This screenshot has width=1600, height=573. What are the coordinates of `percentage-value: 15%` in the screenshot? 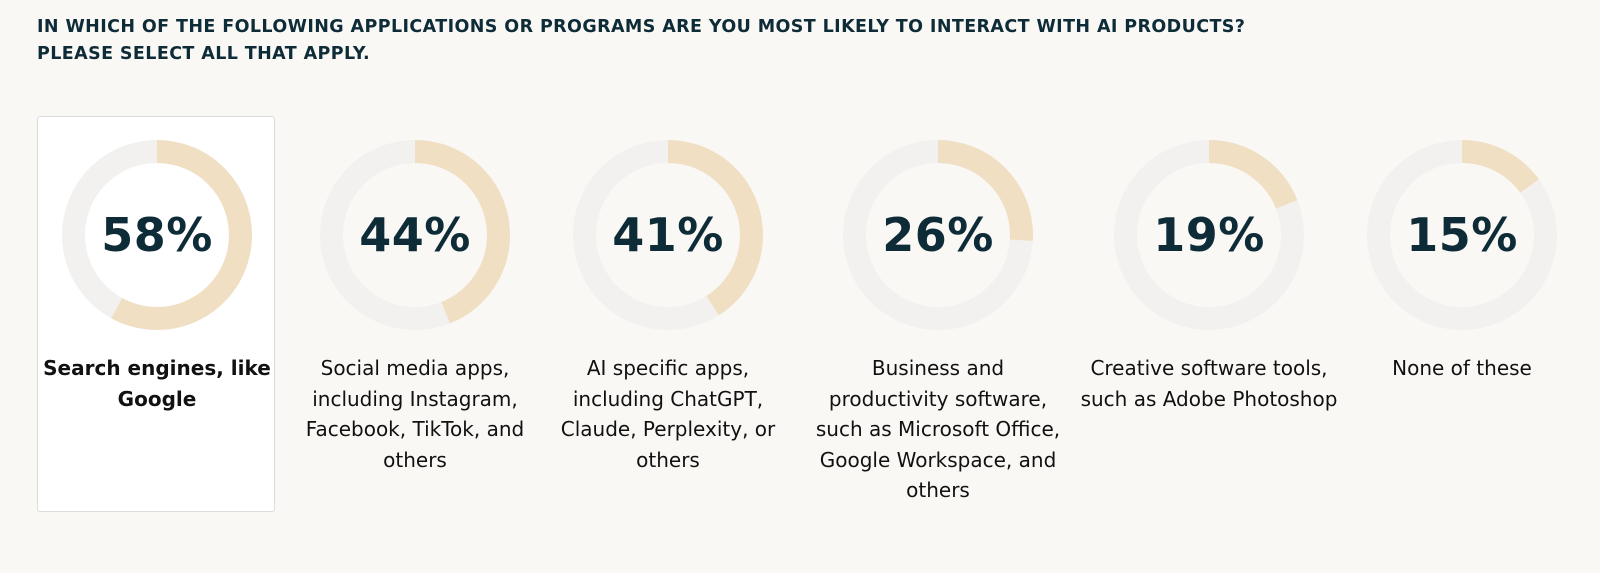 It's located at (1462, 235).